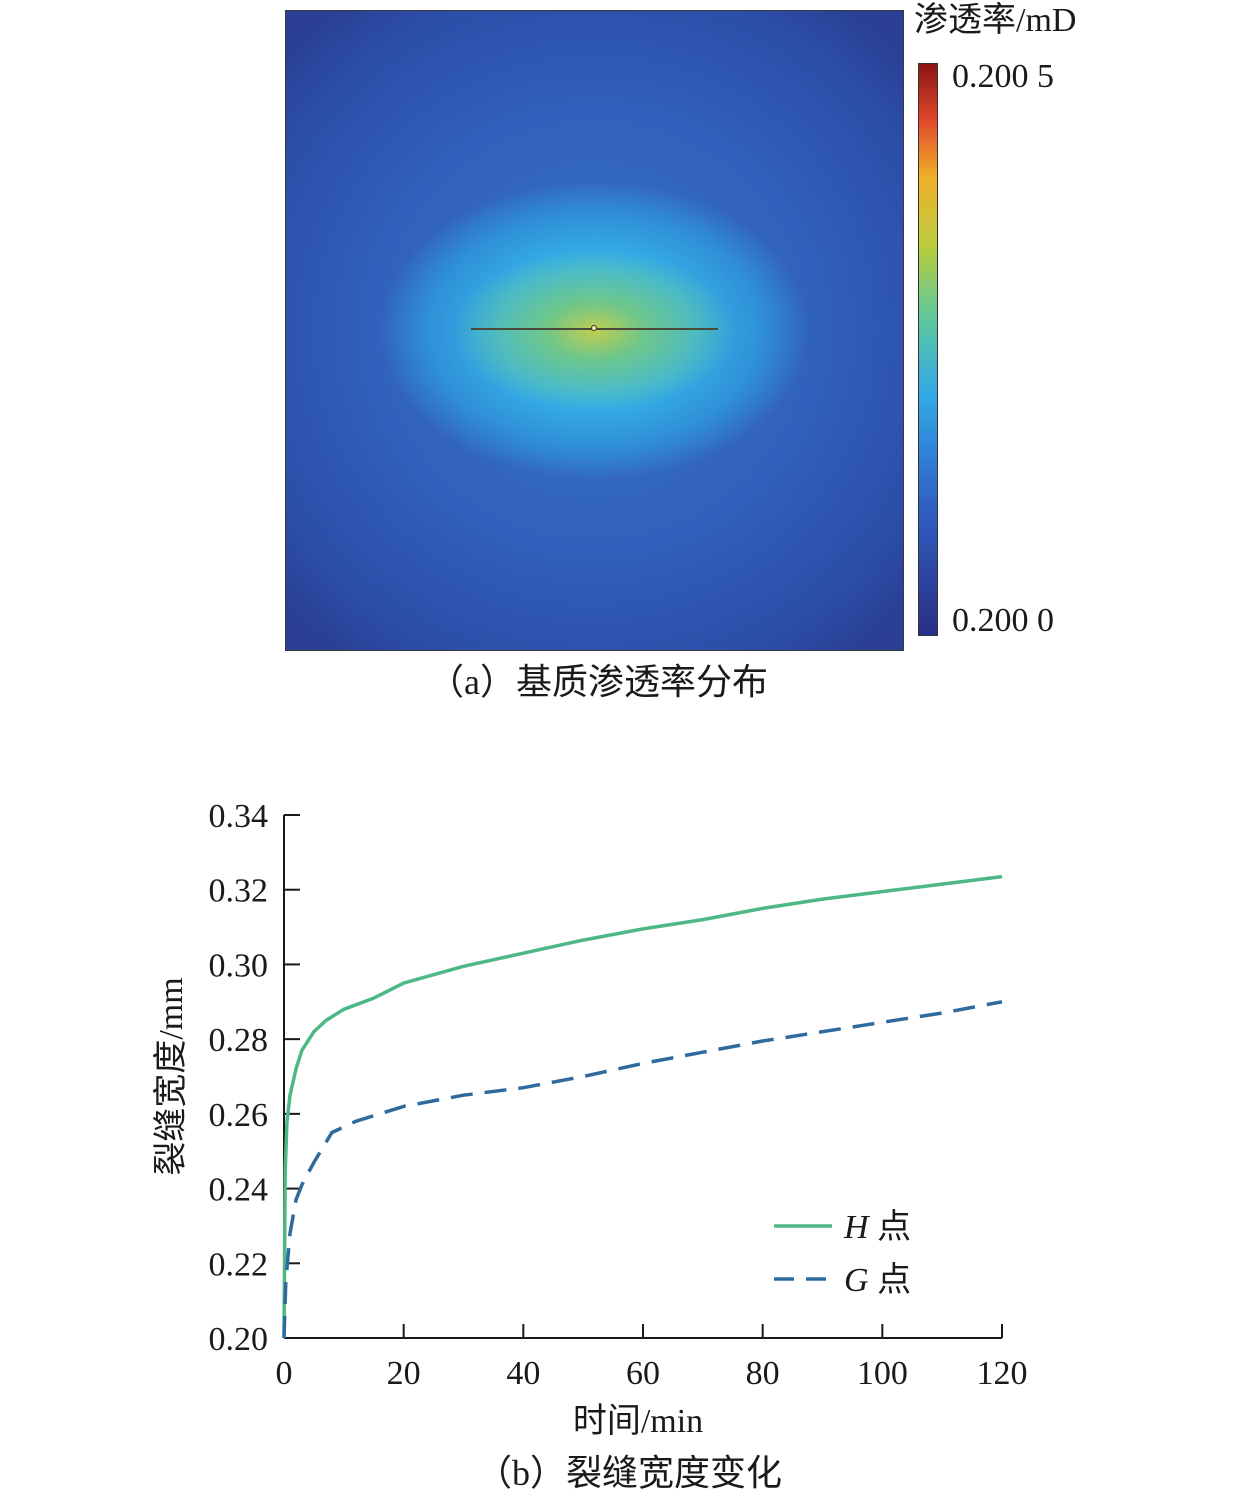  I want to click on colorbar-max-label: 0.200 5, so click(1003, 76).